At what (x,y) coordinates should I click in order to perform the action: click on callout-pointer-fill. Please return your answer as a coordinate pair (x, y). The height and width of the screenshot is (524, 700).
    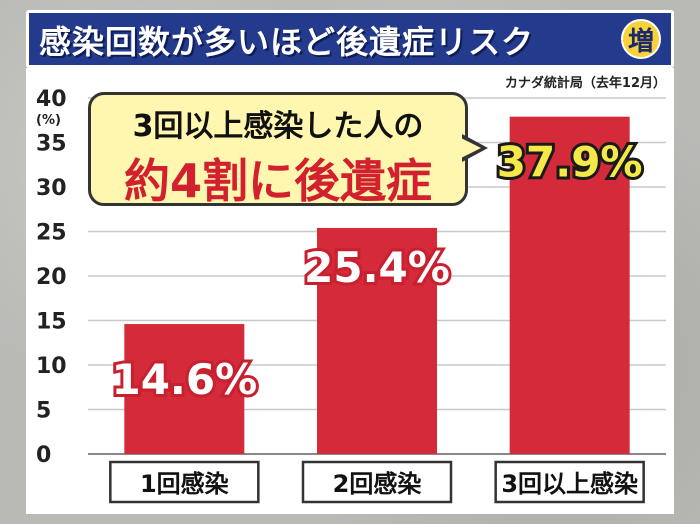
    Looking at the image, I should click on (471, 148).